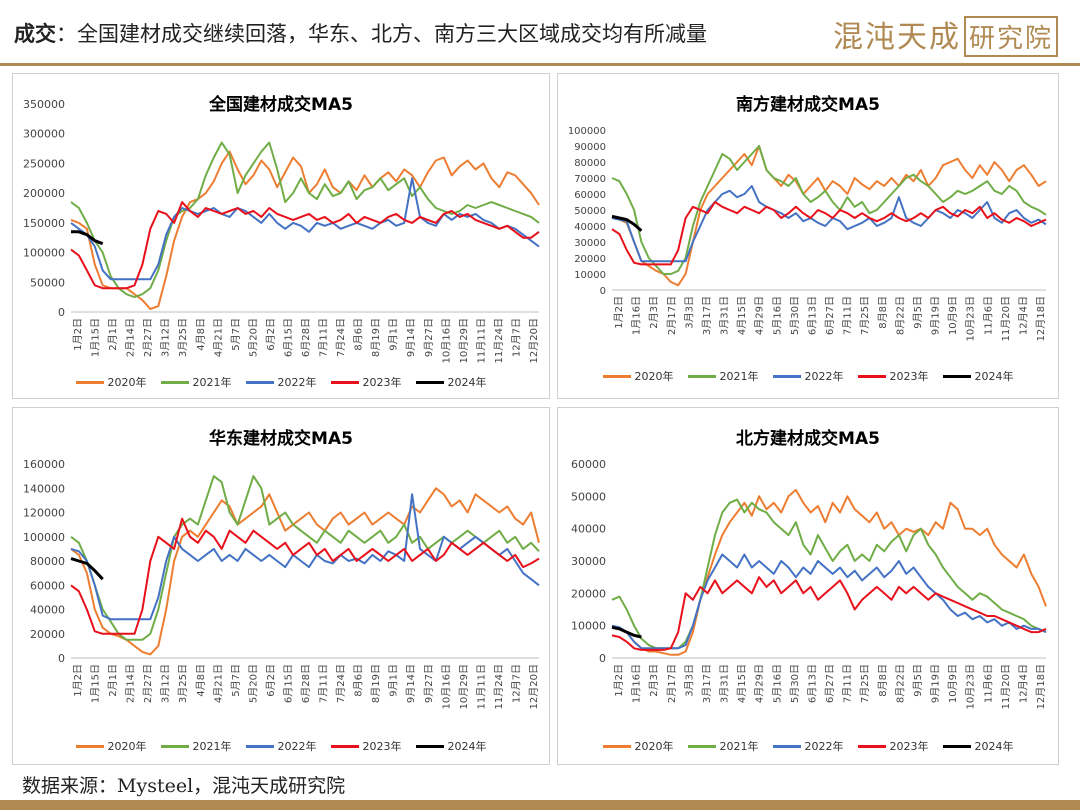  I want to click on x-tick-label: 4月29日, so click(760, 315).